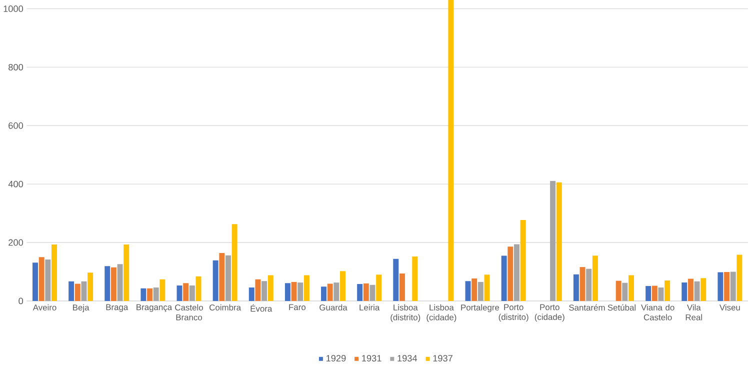 This screenshot has width=750, height=368. I want to click on y-tick-label: 400, so click(16, 184).